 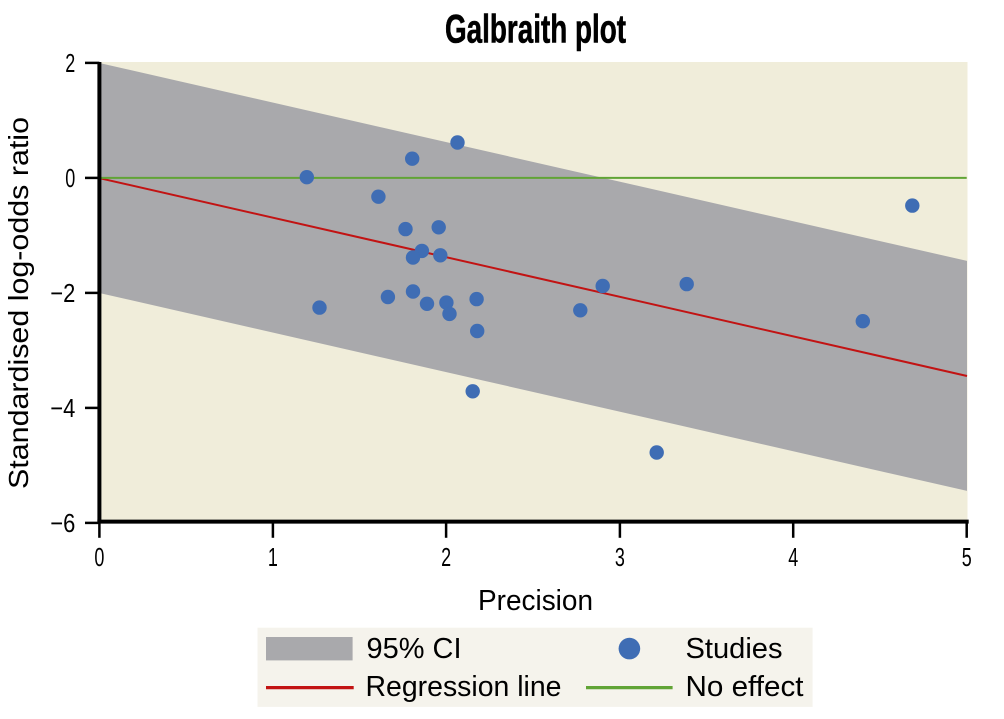 What do you see at coordinates (734, 649) in the screenshot?
I see `svg-text: Studies` at bounding box center [734, 649].